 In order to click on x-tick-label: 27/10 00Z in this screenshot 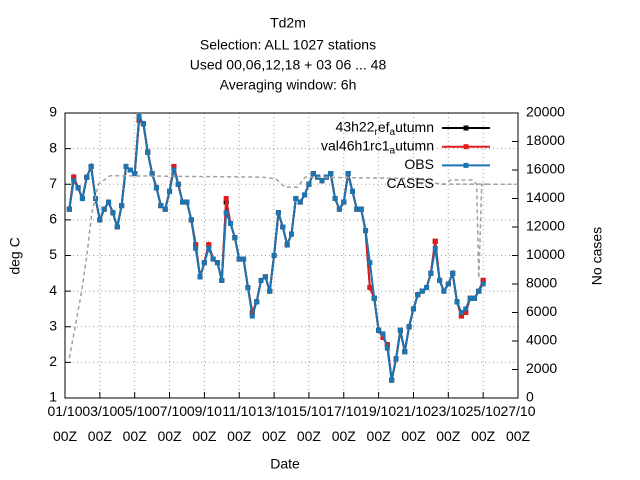, I will do `click(517, 423)`.